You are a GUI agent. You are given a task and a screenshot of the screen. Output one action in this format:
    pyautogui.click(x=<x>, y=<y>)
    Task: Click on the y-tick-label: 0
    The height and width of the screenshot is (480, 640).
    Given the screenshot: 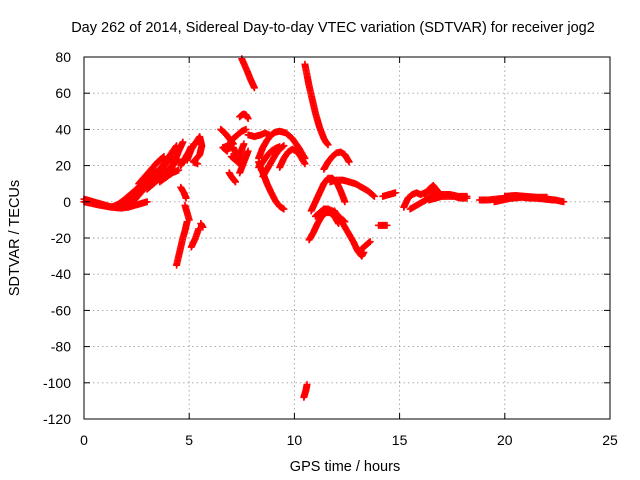 What is the action you would take?
    pyautogui.click(x=67, y=202)
    